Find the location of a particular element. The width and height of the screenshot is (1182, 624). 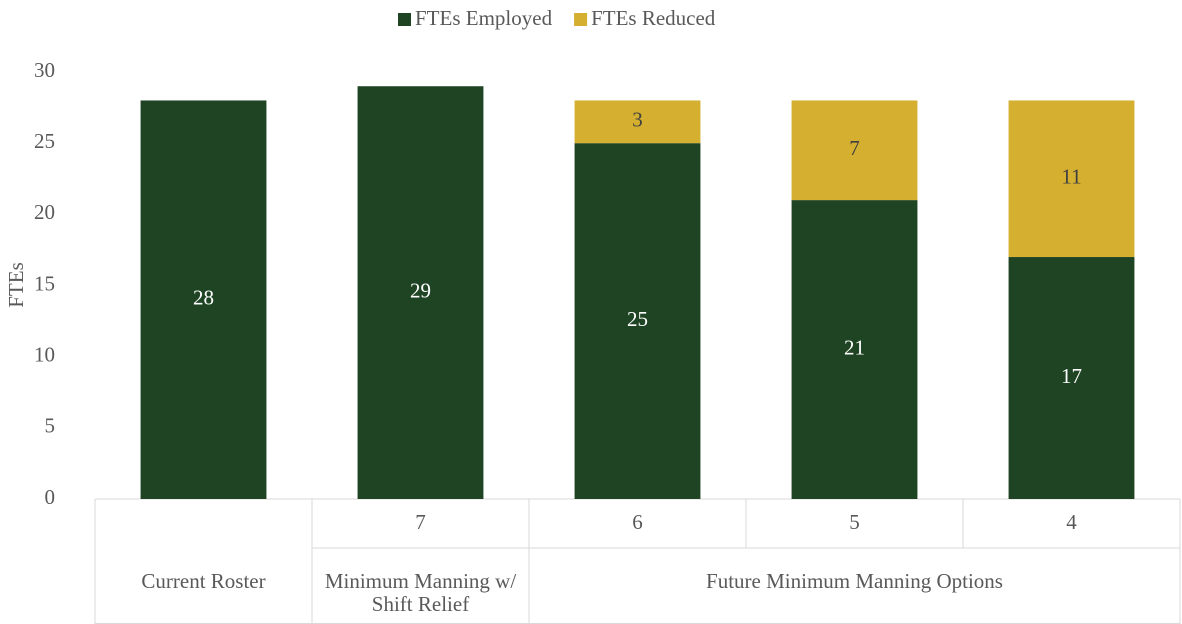

y-tick-label: 15 is located at coordinates (44, 283).